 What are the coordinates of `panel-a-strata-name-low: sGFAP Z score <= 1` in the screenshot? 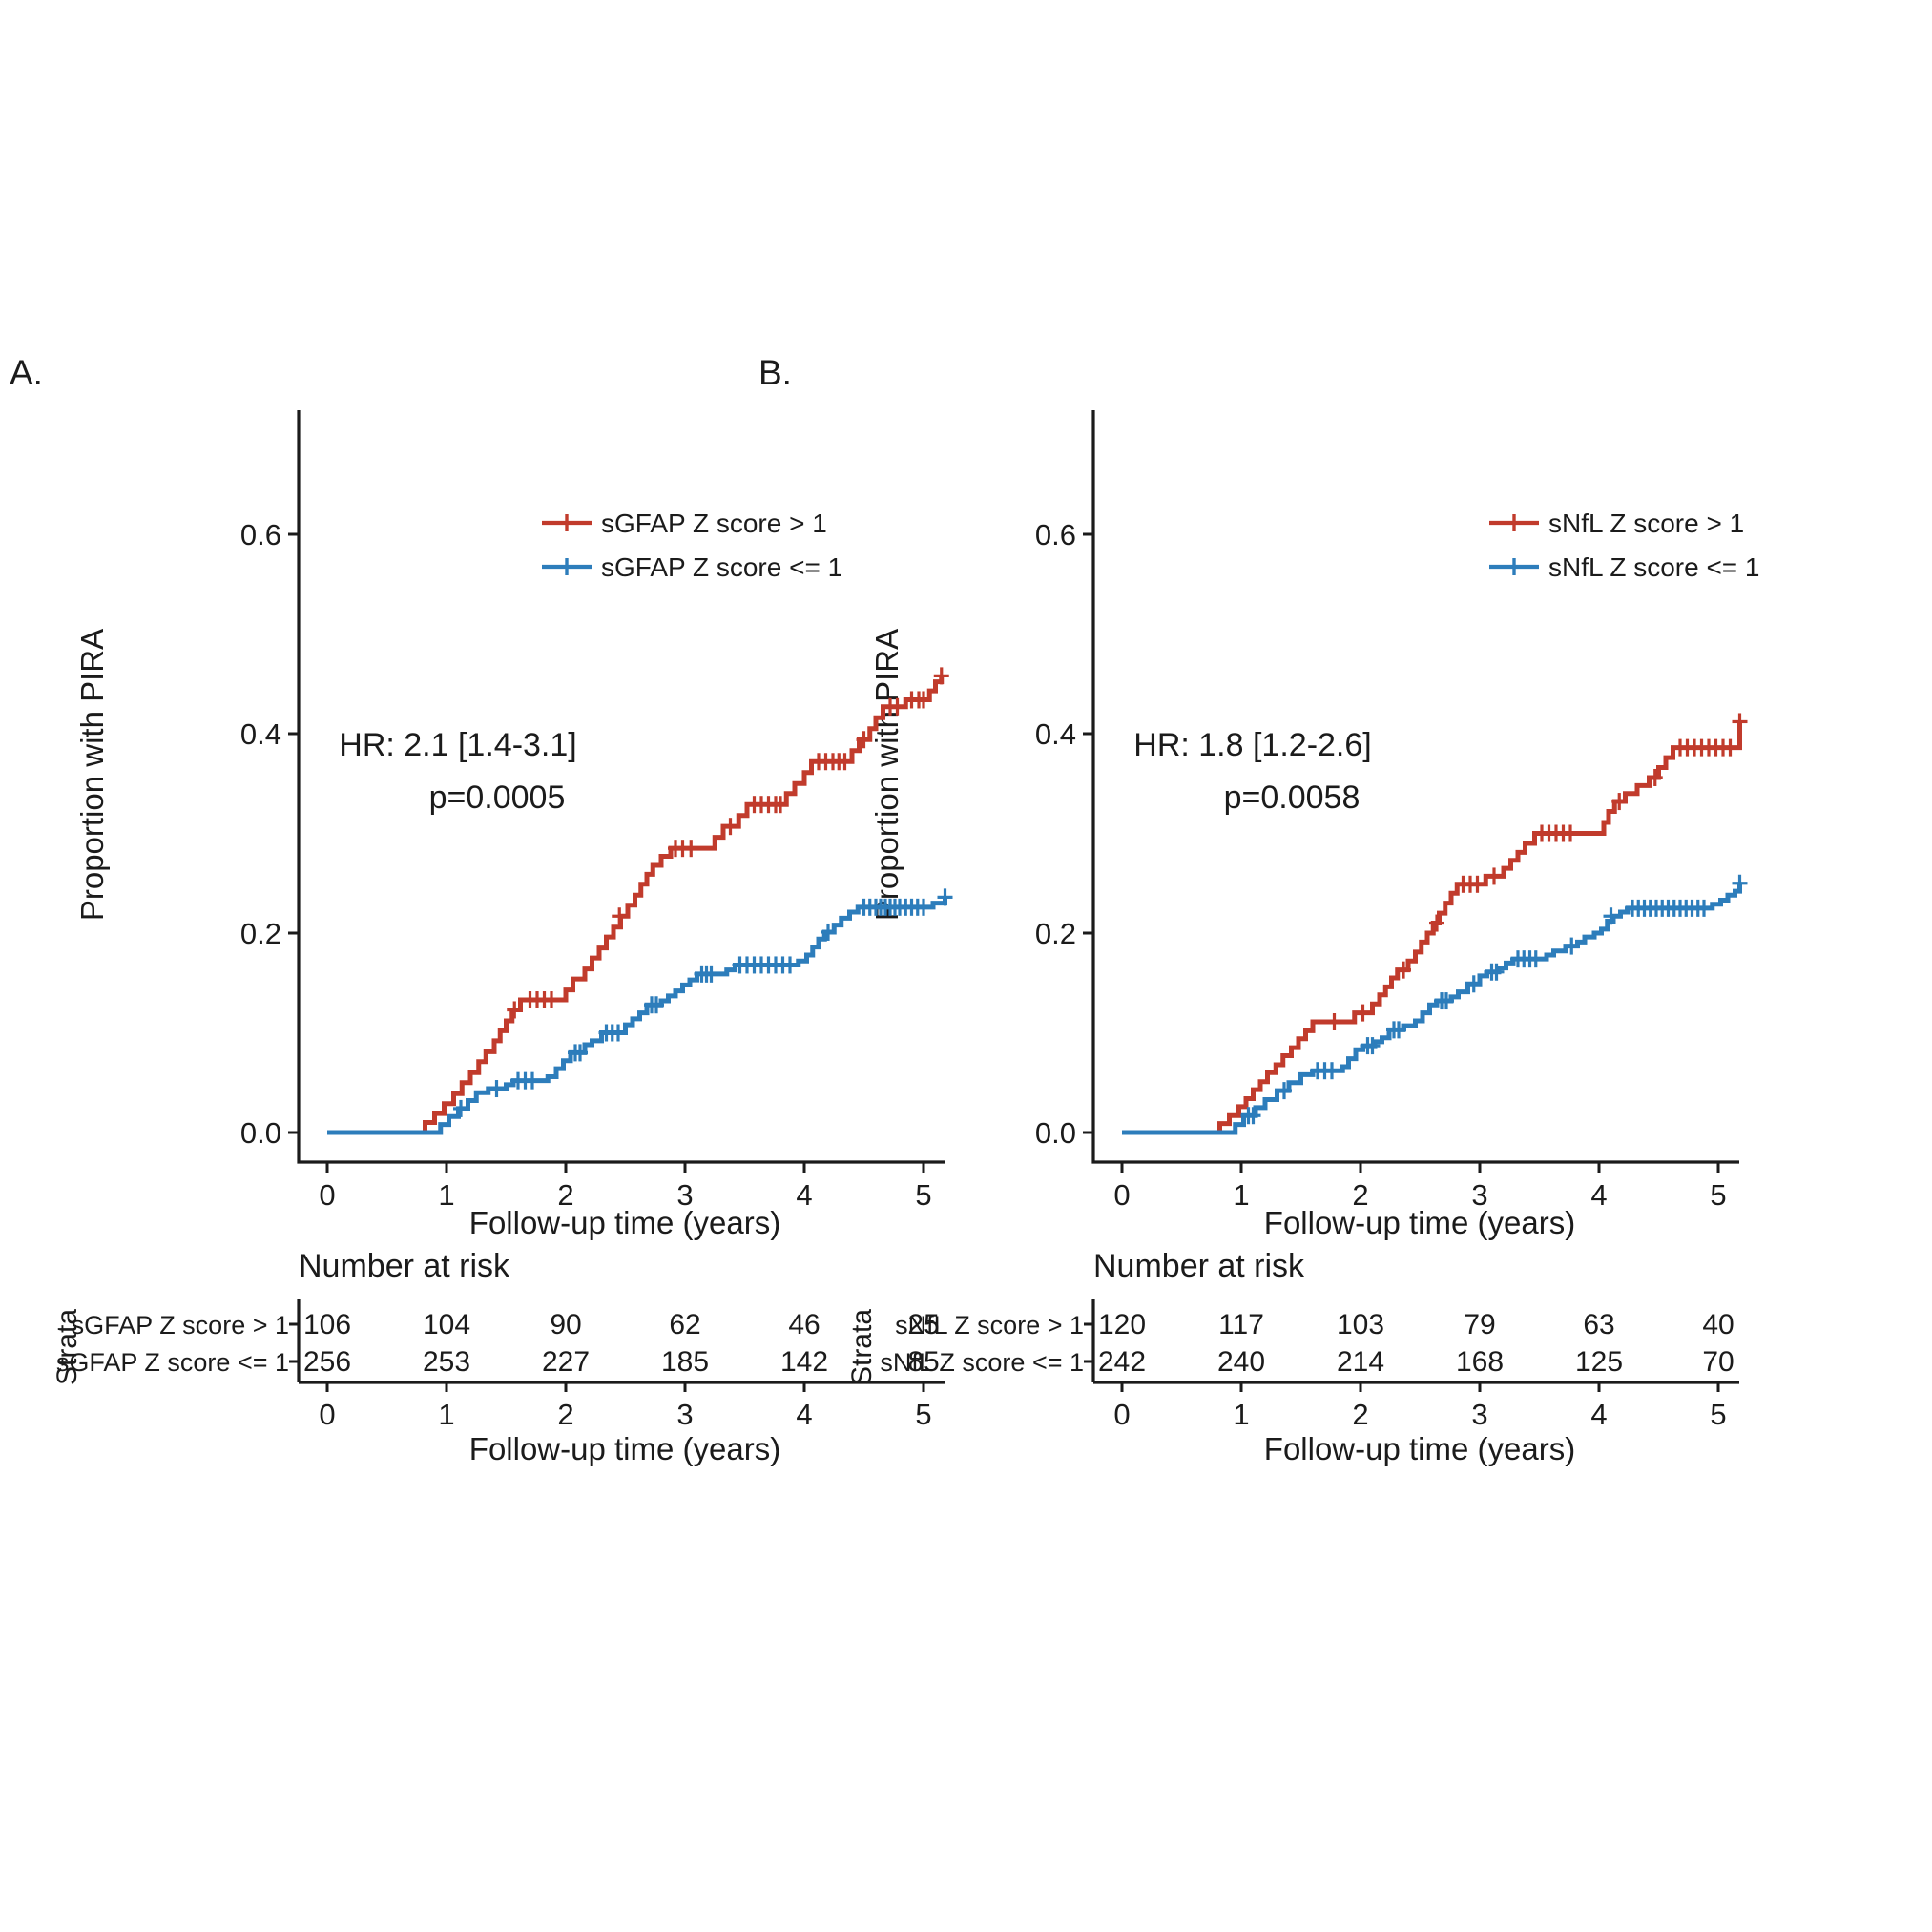 It's located at (172, 1362).